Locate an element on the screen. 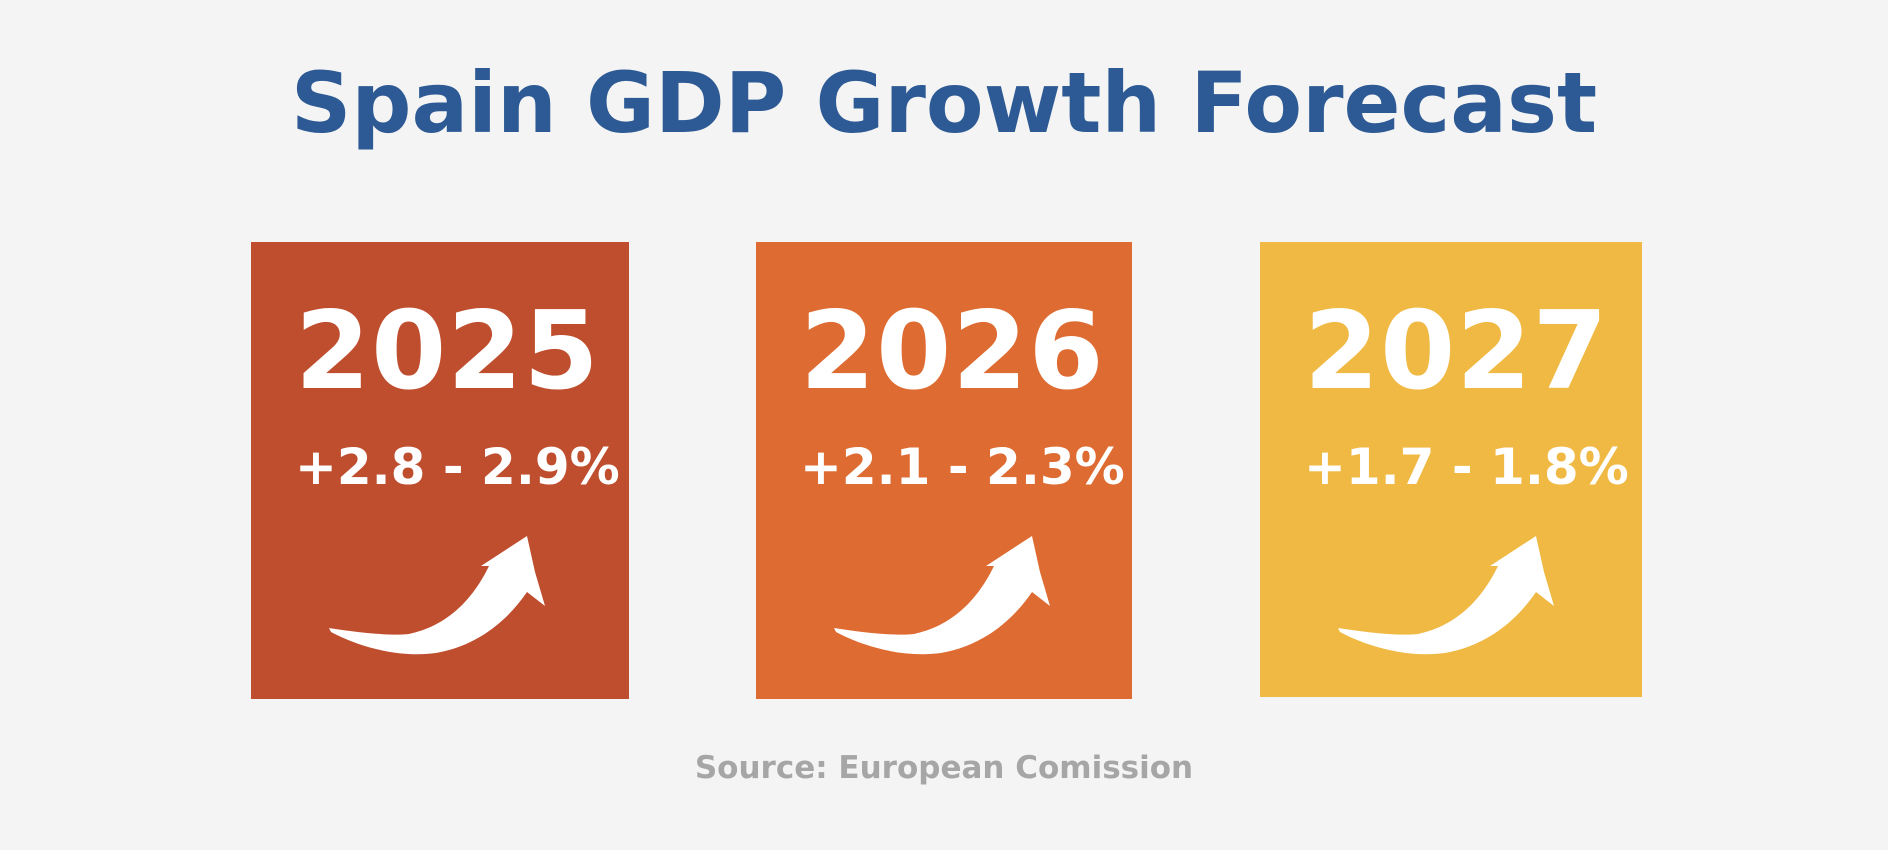 This screenshot has height=850, width=1888. card-year: 2027 is located at coordinates (1456, 351).